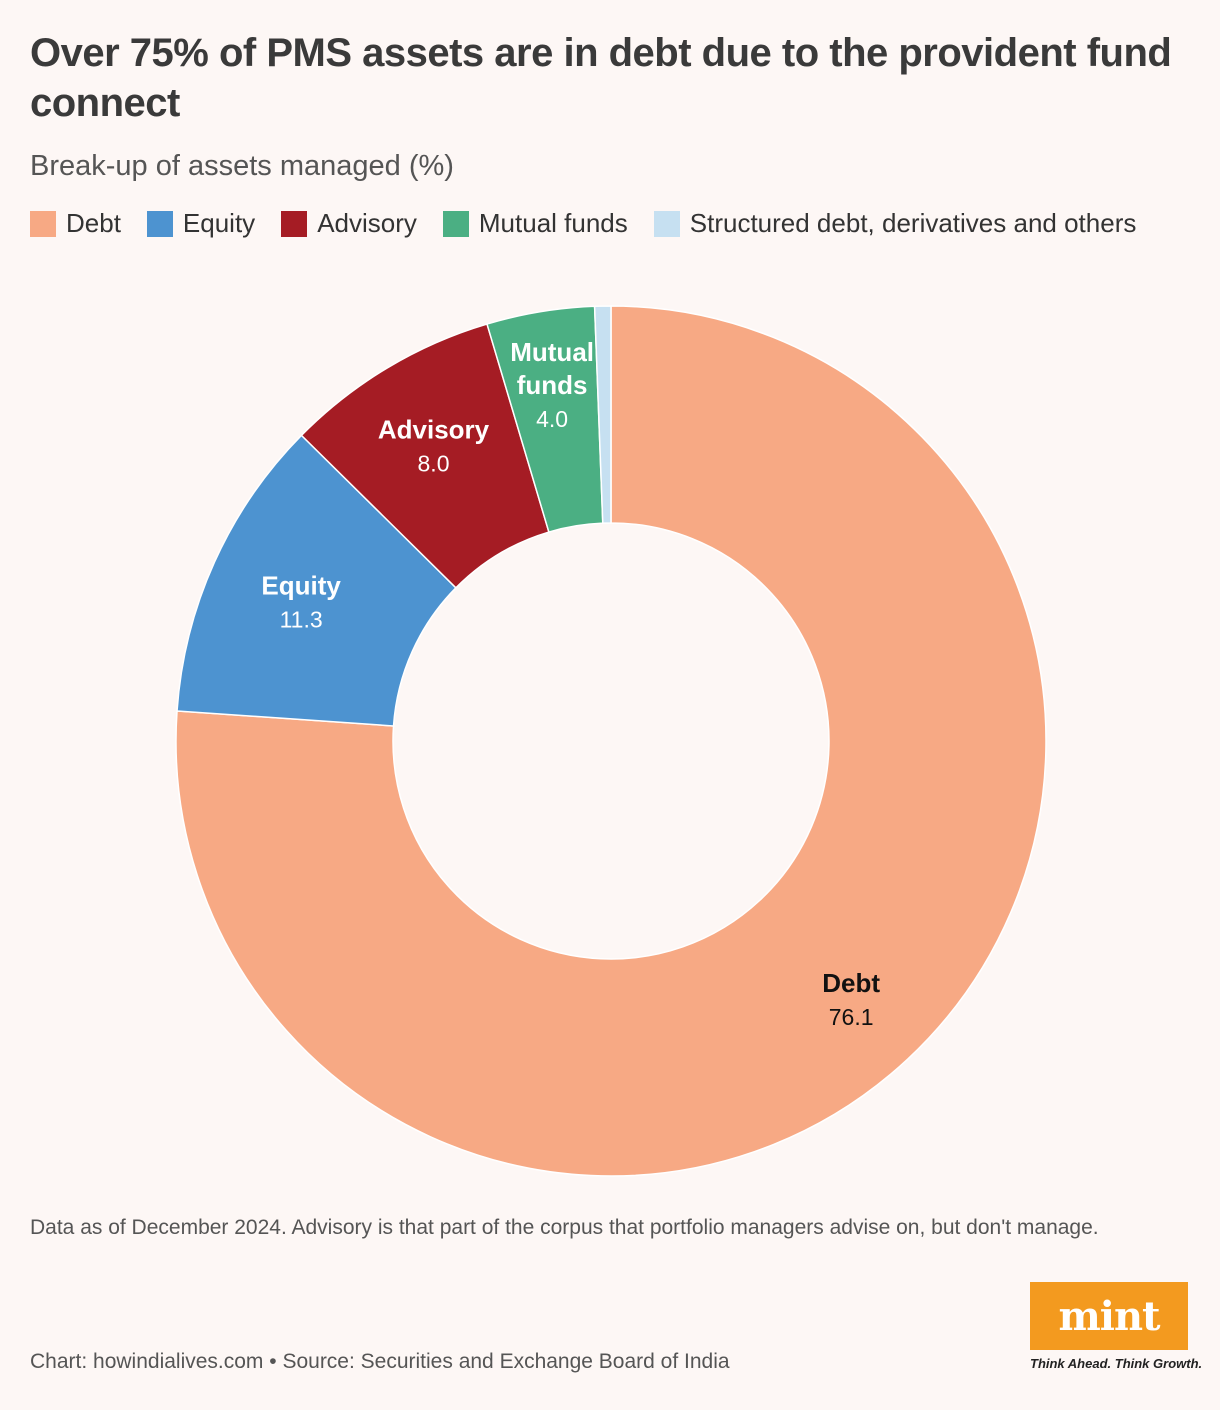 This screenshot has width=1220, height=1410. I want to click on slice-label-equity: Equity, so click(301, 586).